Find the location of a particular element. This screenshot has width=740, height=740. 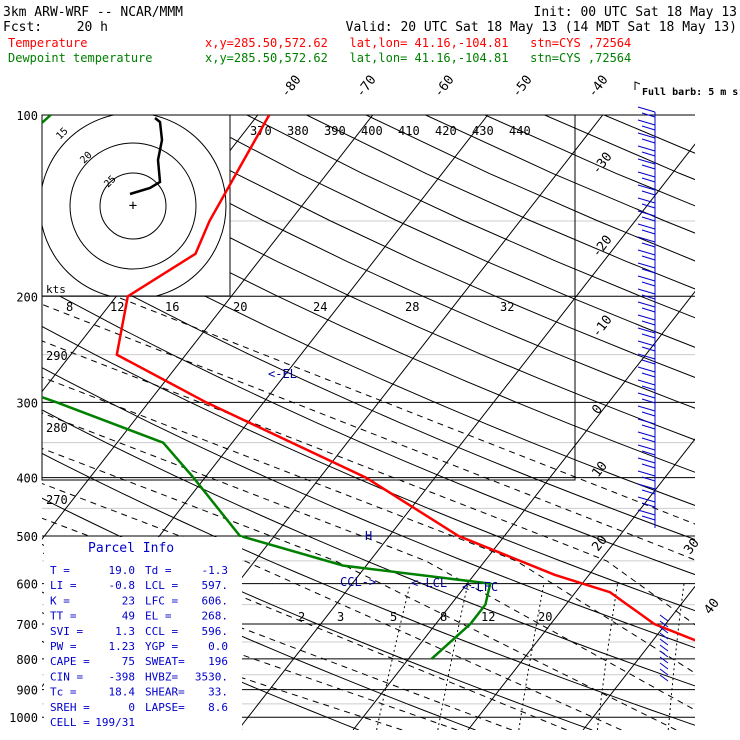

parcel-info-cell: CCL = is located at coordinates (161, 631).